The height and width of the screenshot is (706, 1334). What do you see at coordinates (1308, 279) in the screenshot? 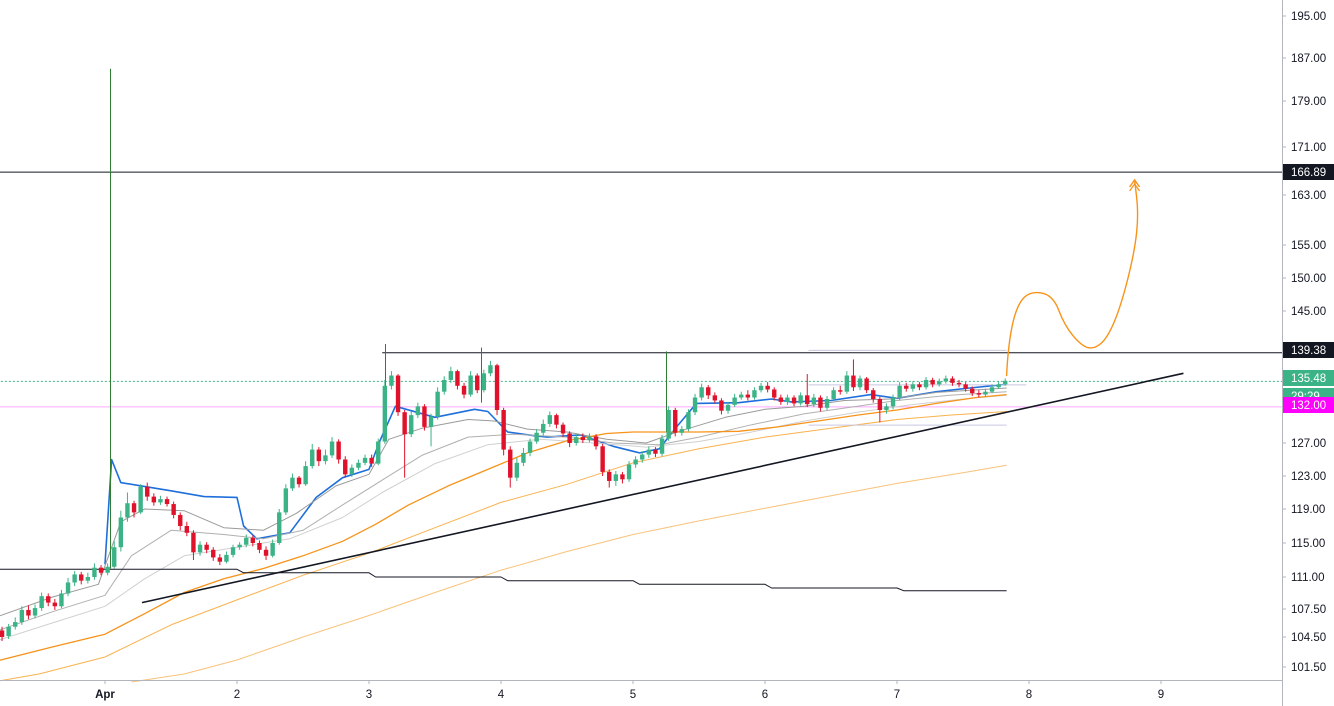
I see `y-tick-label: 150.00` at bounding box center [1308, 279].